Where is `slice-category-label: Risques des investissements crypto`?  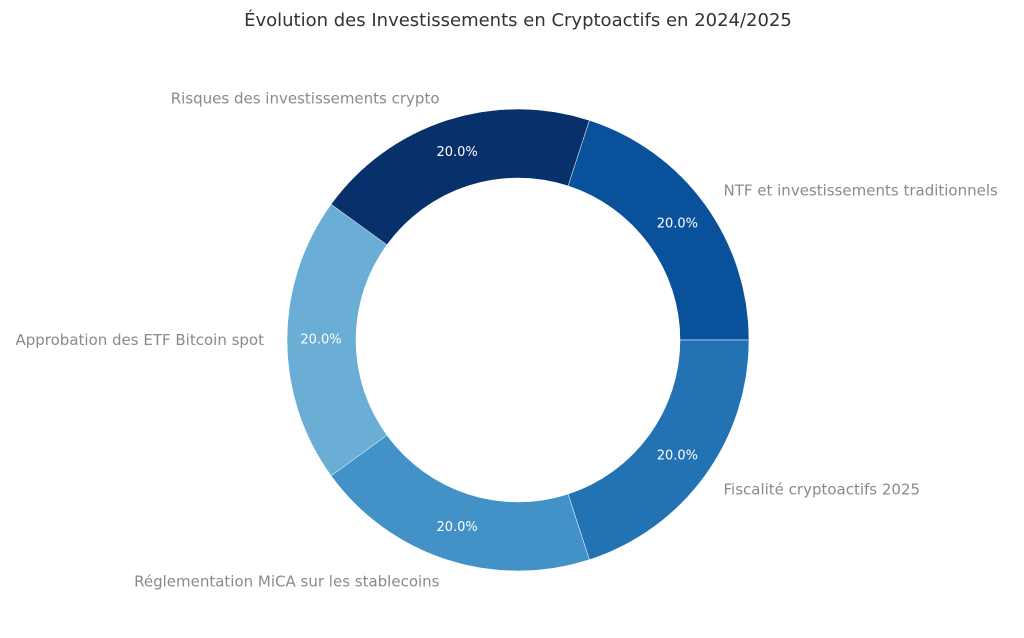
slice-category-label: Risques des investissements crypto is located at coordinates (305, 98).